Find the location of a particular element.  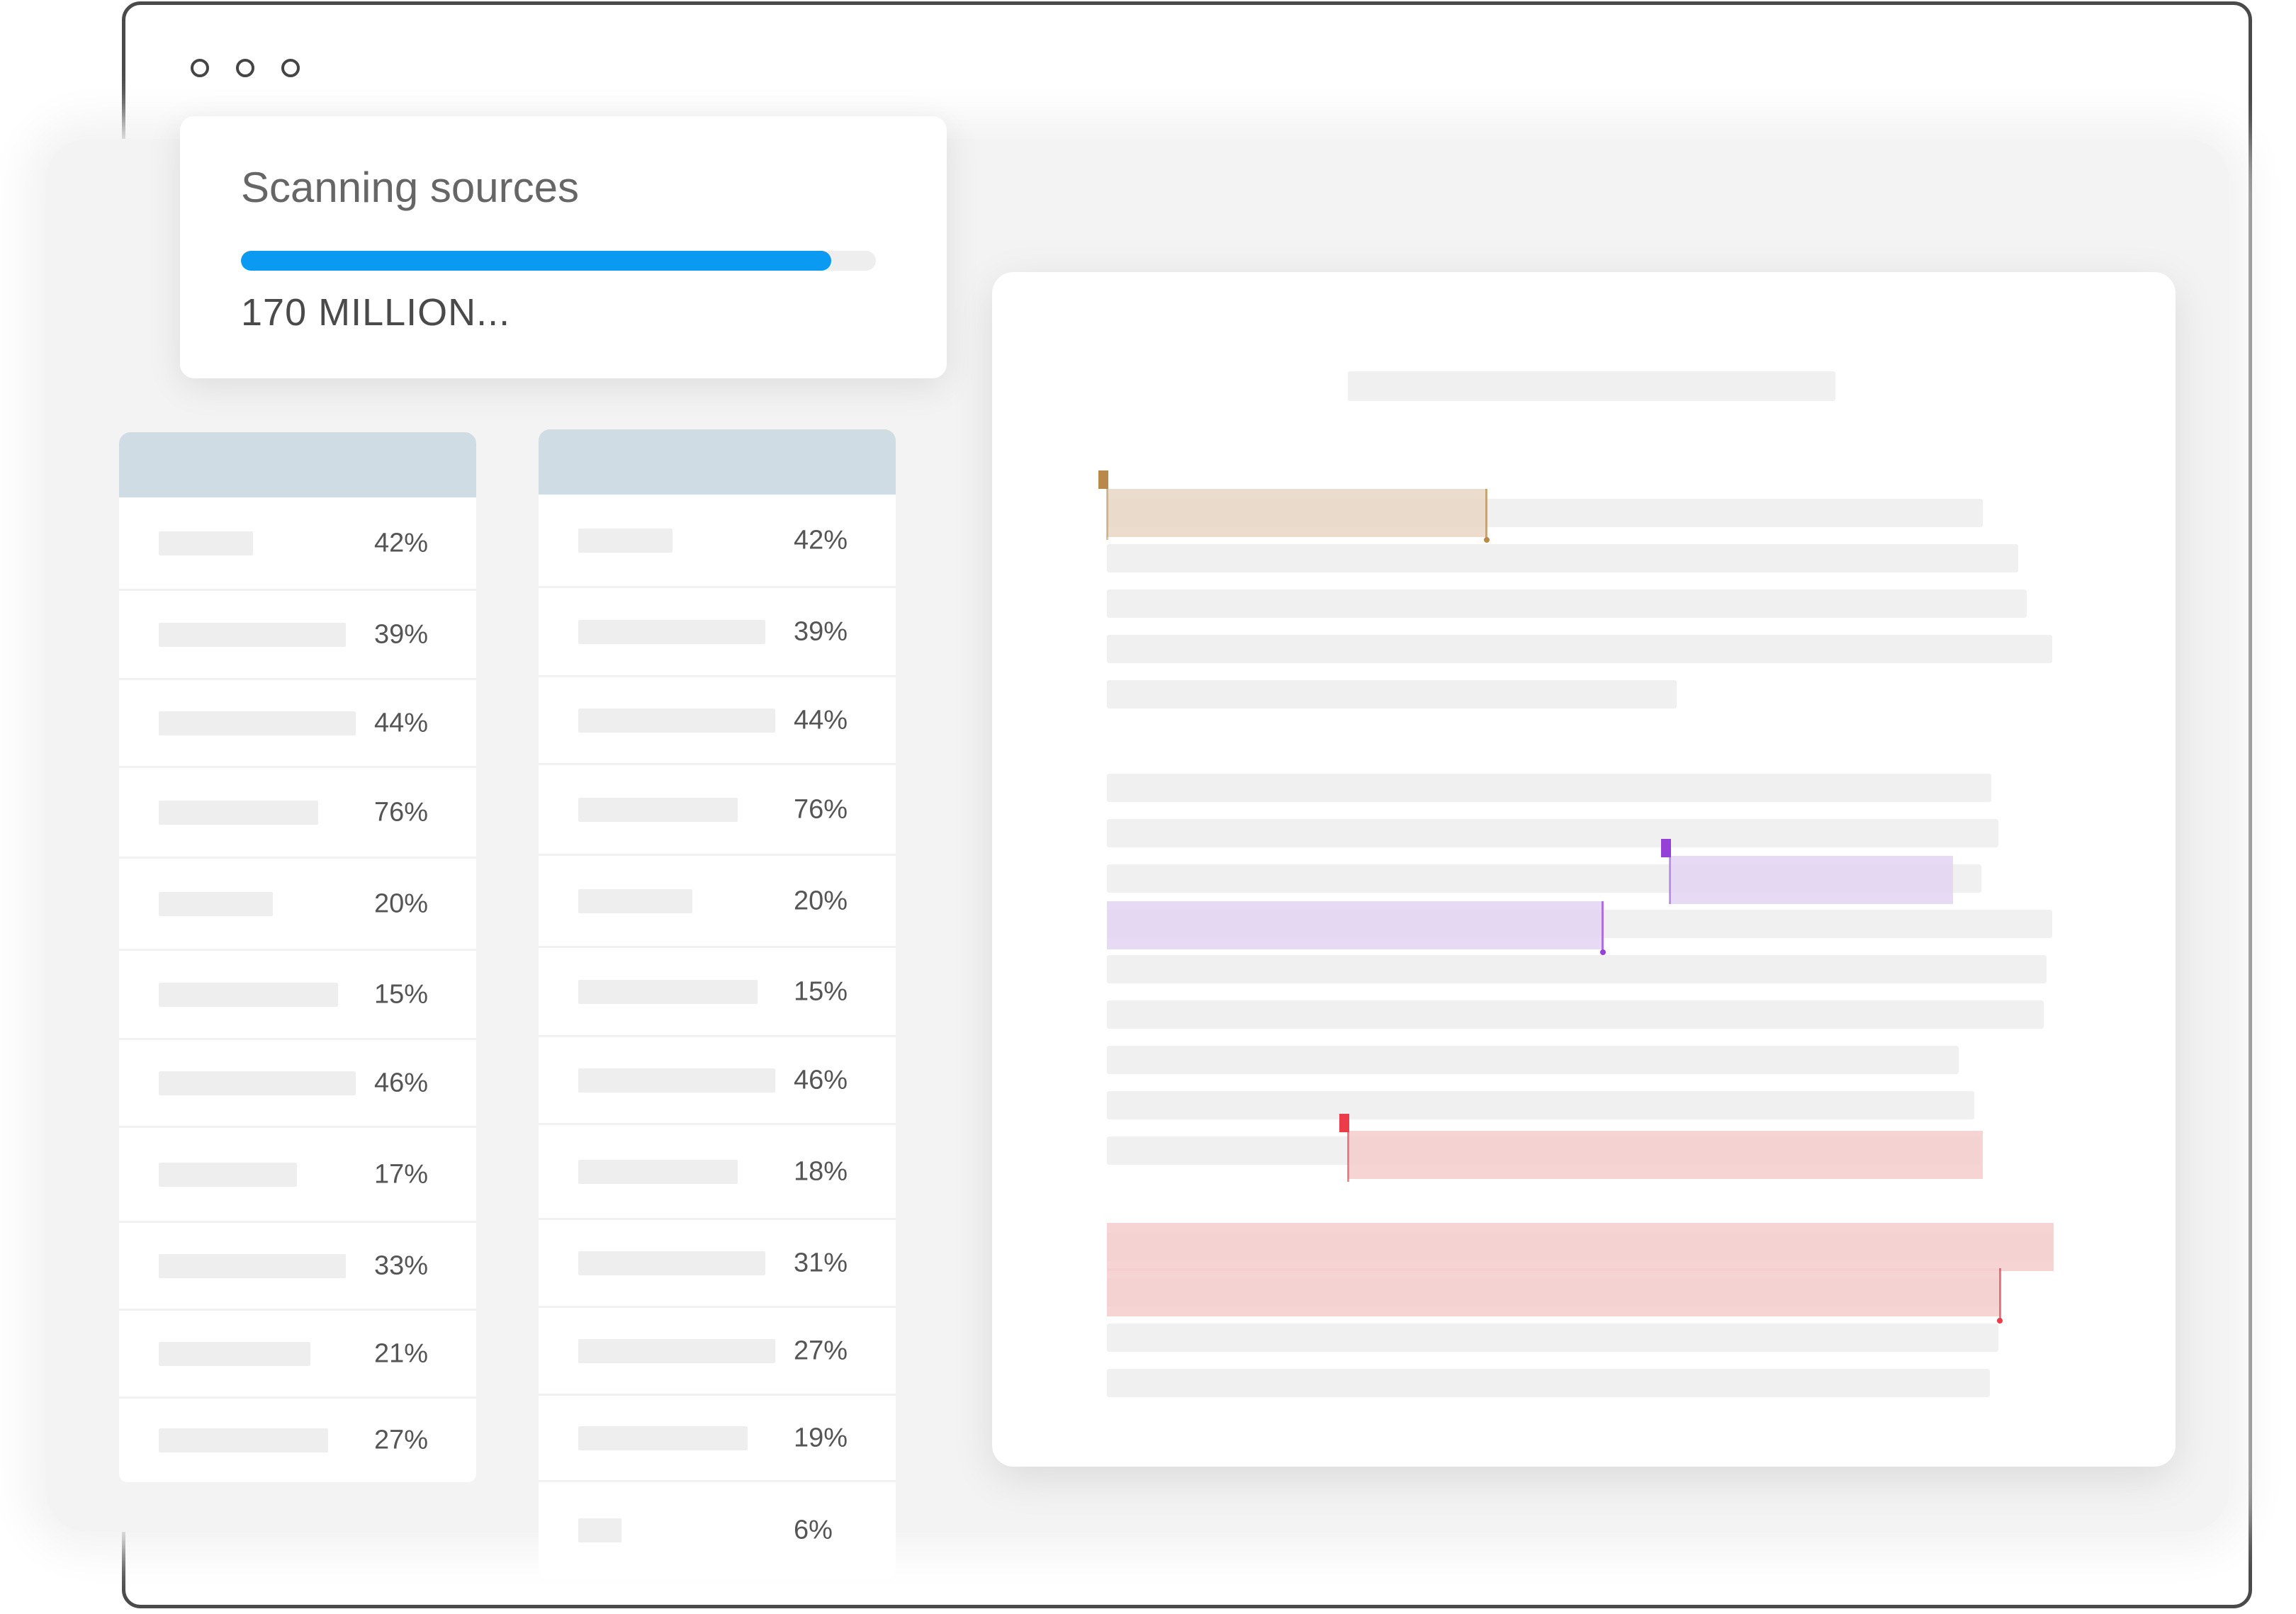

table-header is located at coordinates (297, 464).